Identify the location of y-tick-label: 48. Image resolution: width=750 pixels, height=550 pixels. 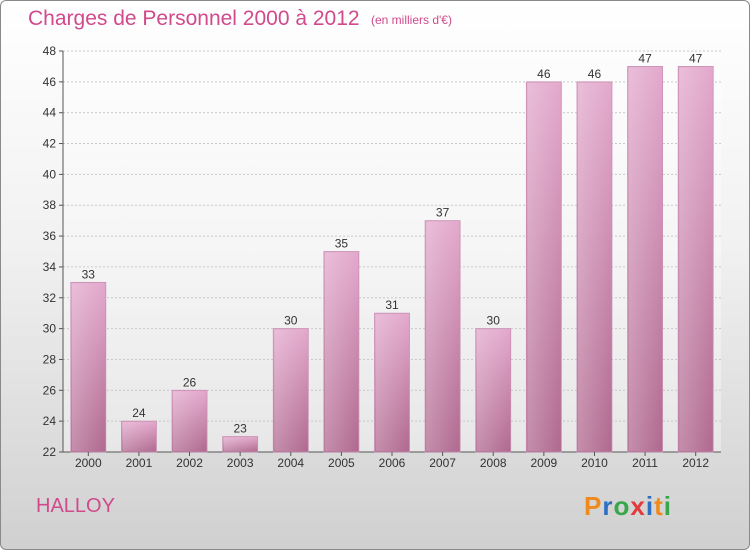
(50, 51).